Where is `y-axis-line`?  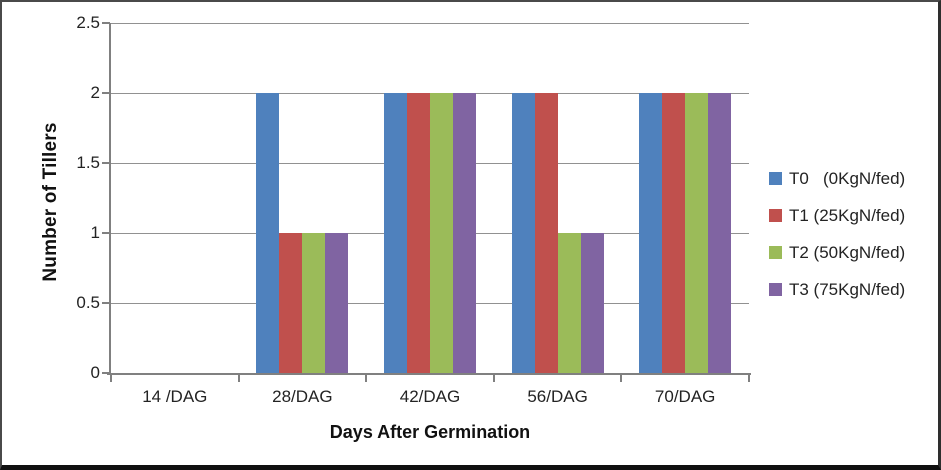 y-axis-line is located at coordinates (110, 199).